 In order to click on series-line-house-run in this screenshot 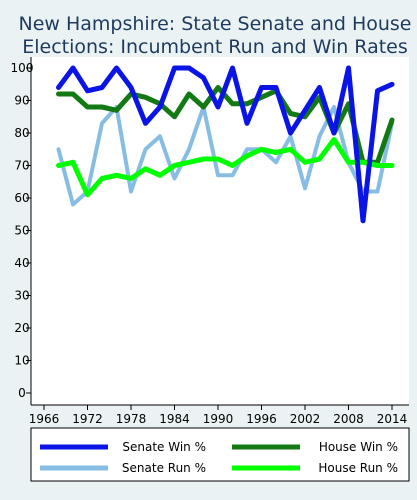, I will do `click(225, 167)`.